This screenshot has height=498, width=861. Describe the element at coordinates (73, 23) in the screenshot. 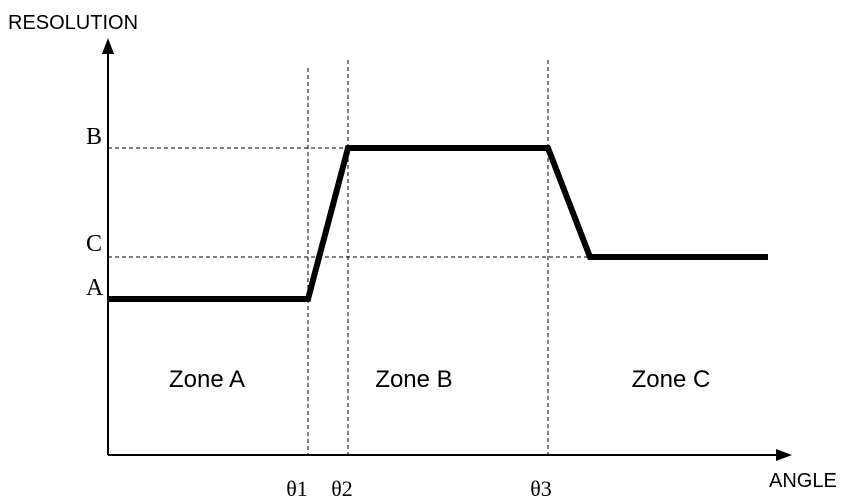

I see `y-axis-label: RESOLUTION` at that location.